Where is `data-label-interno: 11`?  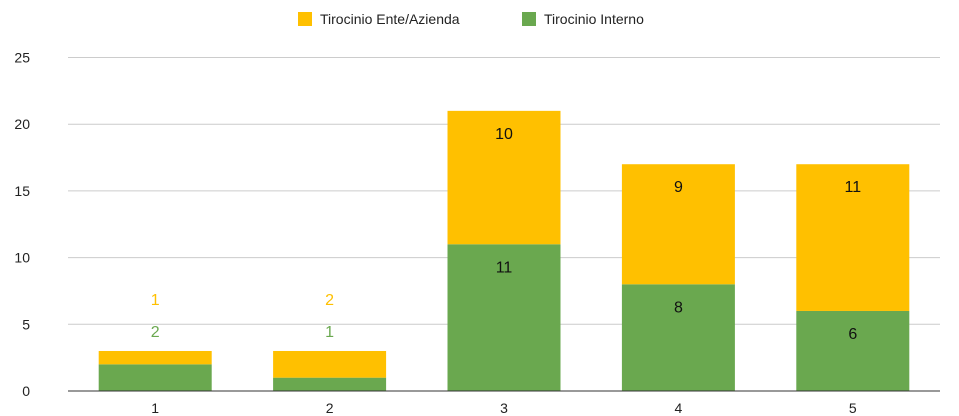 data-label-interno: 11 is located at coordinates (504, 267).